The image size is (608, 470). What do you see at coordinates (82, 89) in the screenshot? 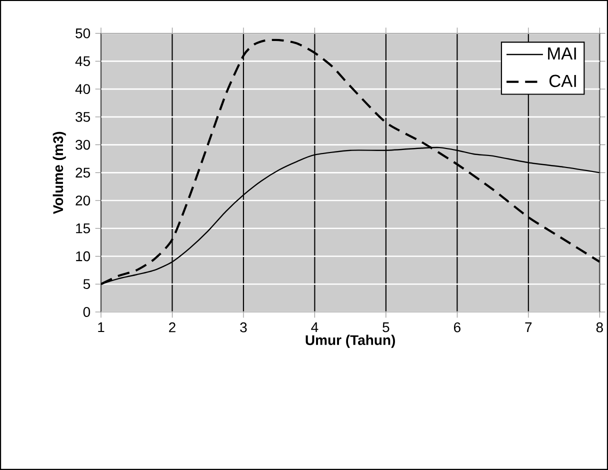
I see `y-tick-label: 40` at bounding box center [82, 89].